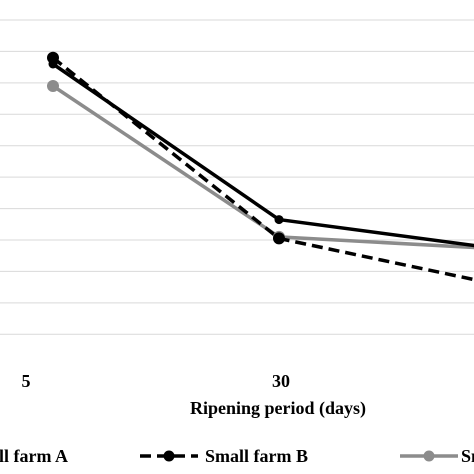  I want to click on legend-marker-small-farm-b, so click(169, 456).